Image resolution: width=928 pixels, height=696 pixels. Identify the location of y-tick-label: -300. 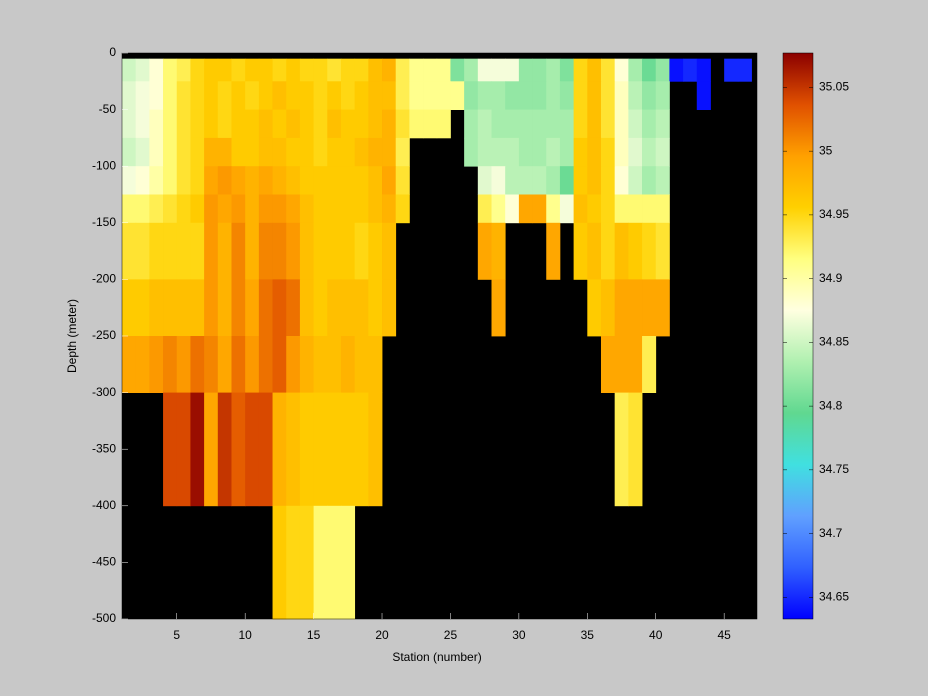
(104, 392).